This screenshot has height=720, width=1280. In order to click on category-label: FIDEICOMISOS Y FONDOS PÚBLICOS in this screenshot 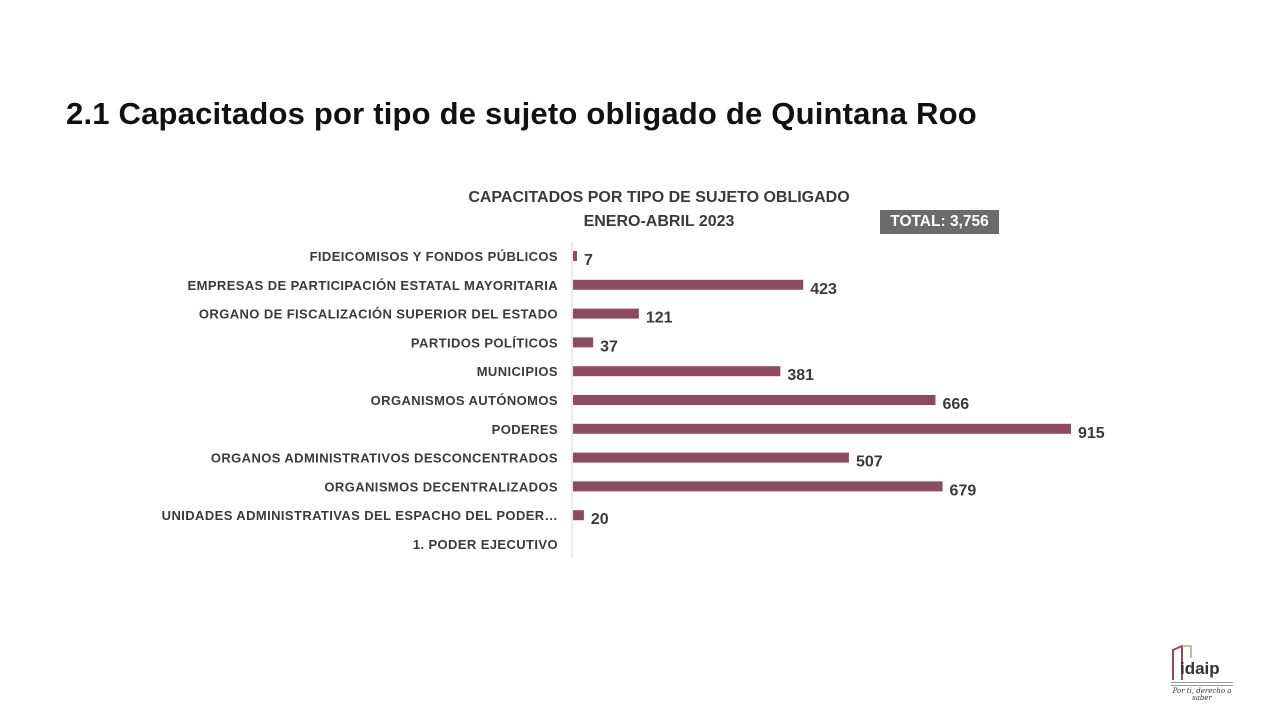, I will do `click(434, 256)`.